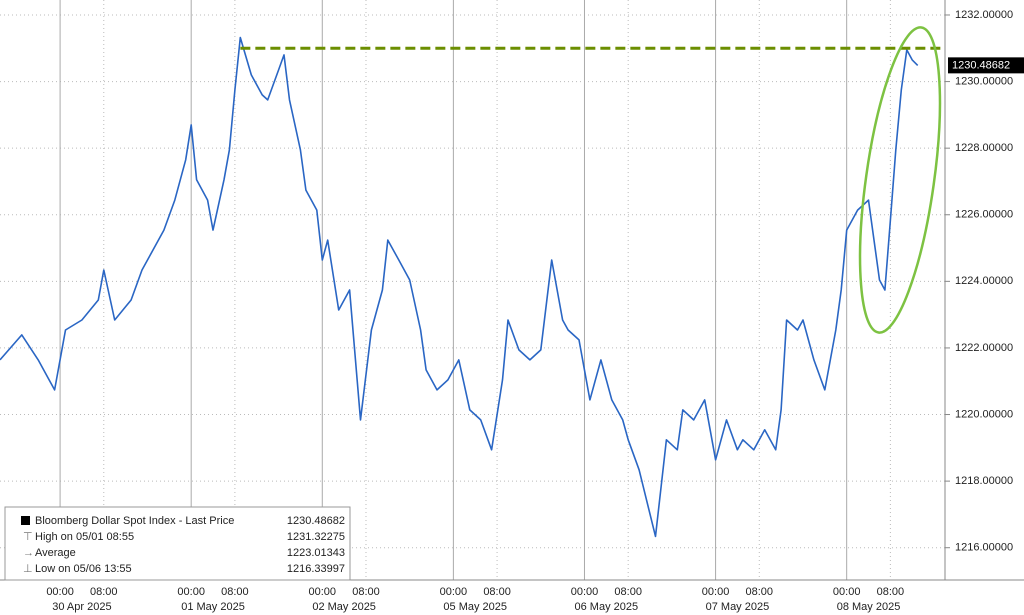 The width and height of the screenshot is (1024, 615). Describe the element at coordinates (738, 607) in the screenshot. I see `date-label: 07 May 2025` at that location.